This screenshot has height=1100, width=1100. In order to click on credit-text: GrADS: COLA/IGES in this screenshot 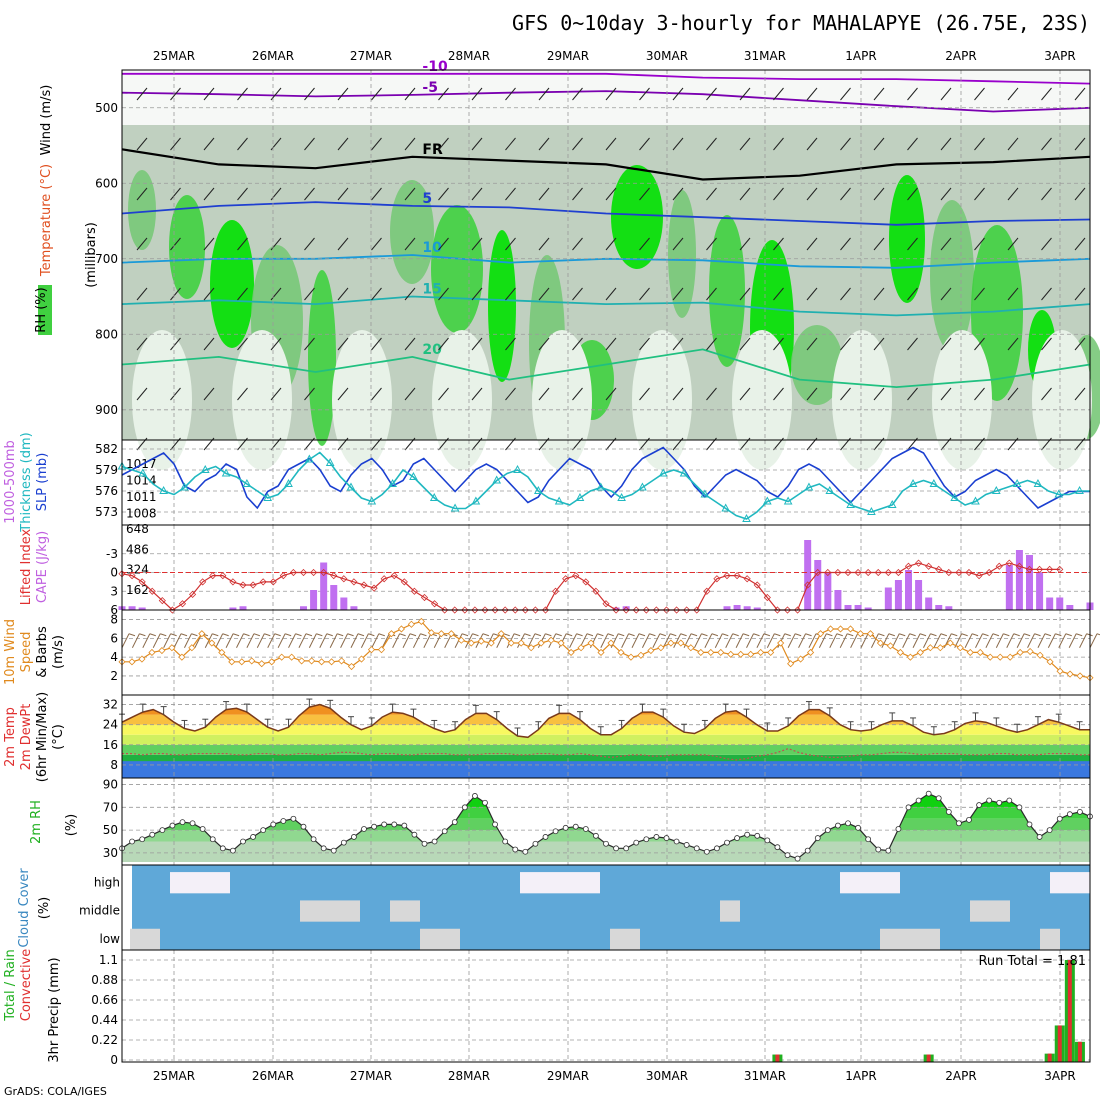, I will do `click(55, 1091)`.